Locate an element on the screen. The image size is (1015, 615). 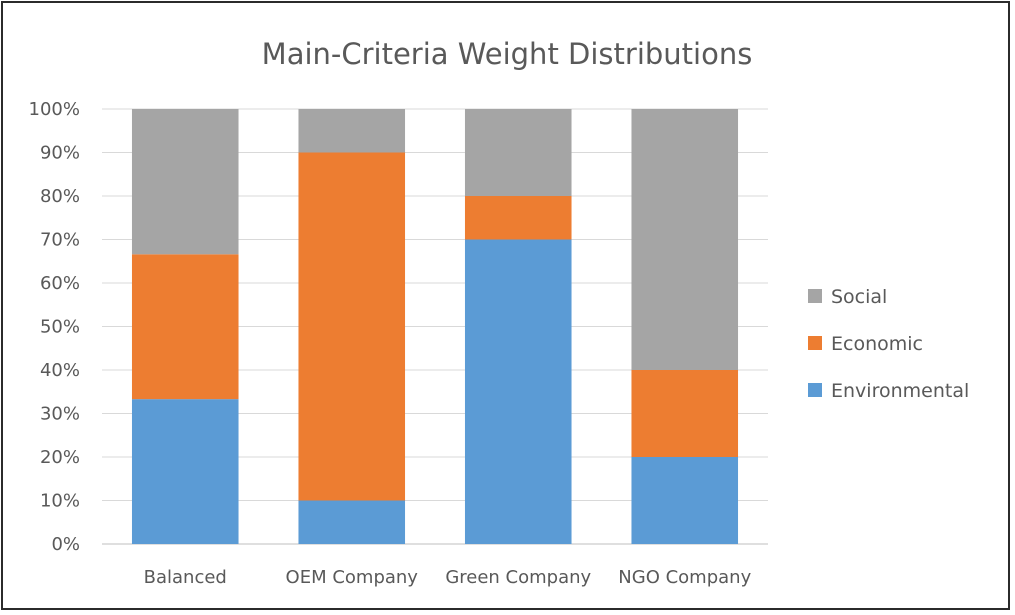
x-category-label: OEM Company is located at coordinates (352, 577).